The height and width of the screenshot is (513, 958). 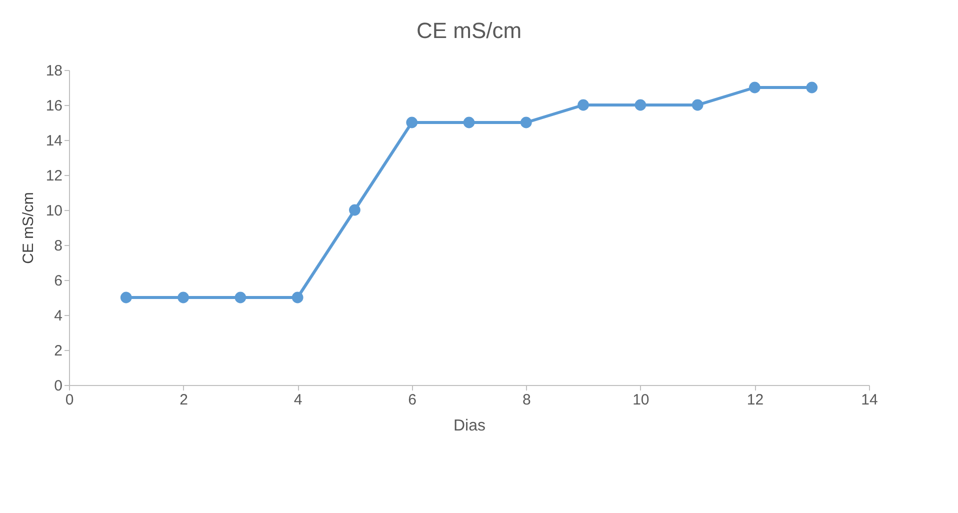 I want to click on x-tick-label: 4, so click(x=298, y=400).